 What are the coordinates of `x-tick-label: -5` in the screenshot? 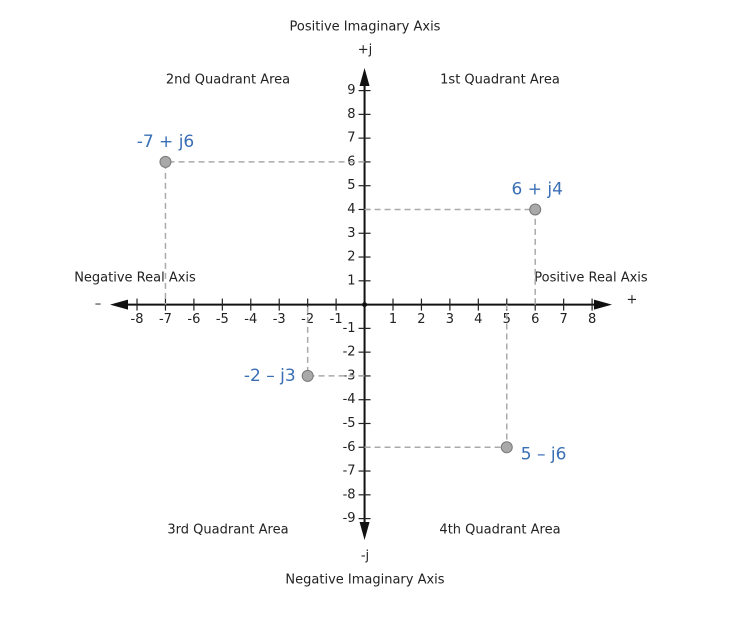 It's located at (222, 319).